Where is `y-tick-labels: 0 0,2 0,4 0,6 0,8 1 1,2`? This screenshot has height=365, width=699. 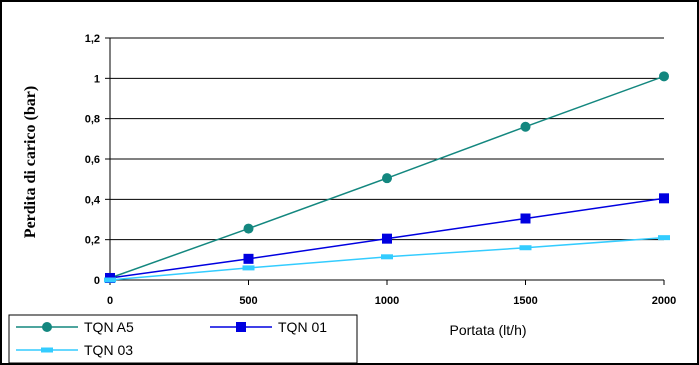 y-tick-labels: 0 0,2 0,4 0,6 0,8 1 1,2 is located at coordinates (93, 160).